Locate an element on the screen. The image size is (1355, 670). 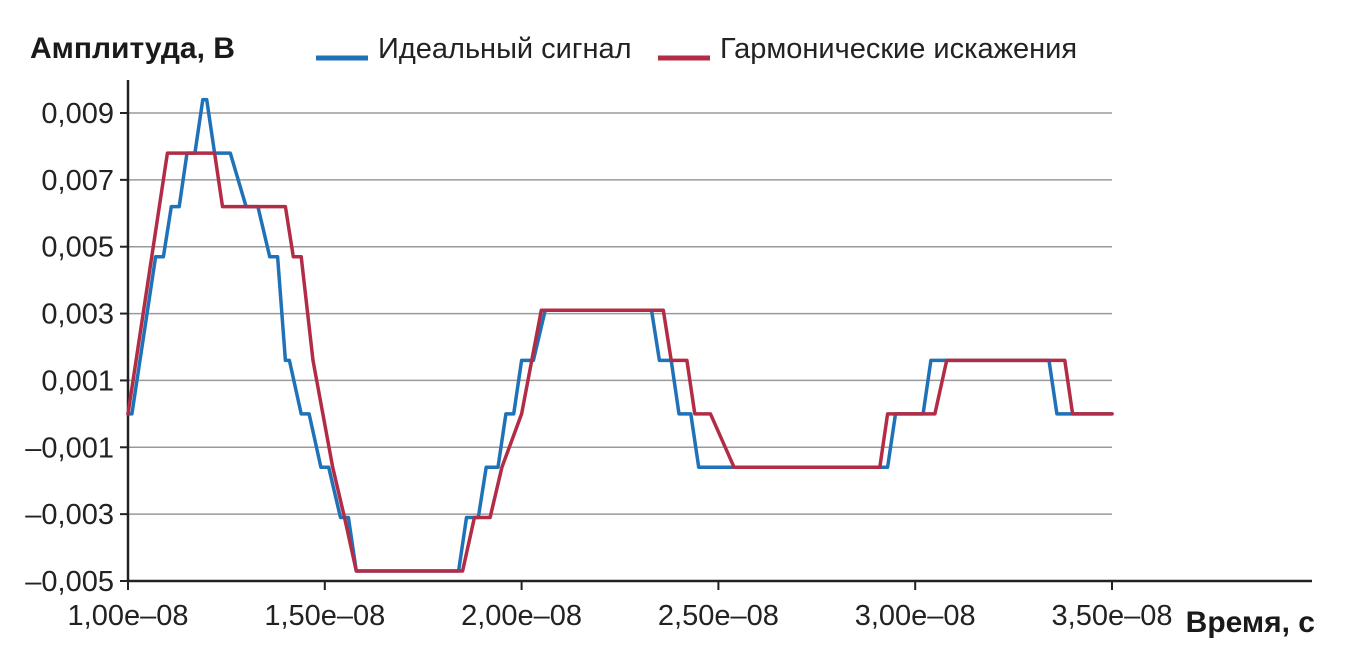
x-tick-label: 3,50e–08 is located at coordinates (1112, 616).